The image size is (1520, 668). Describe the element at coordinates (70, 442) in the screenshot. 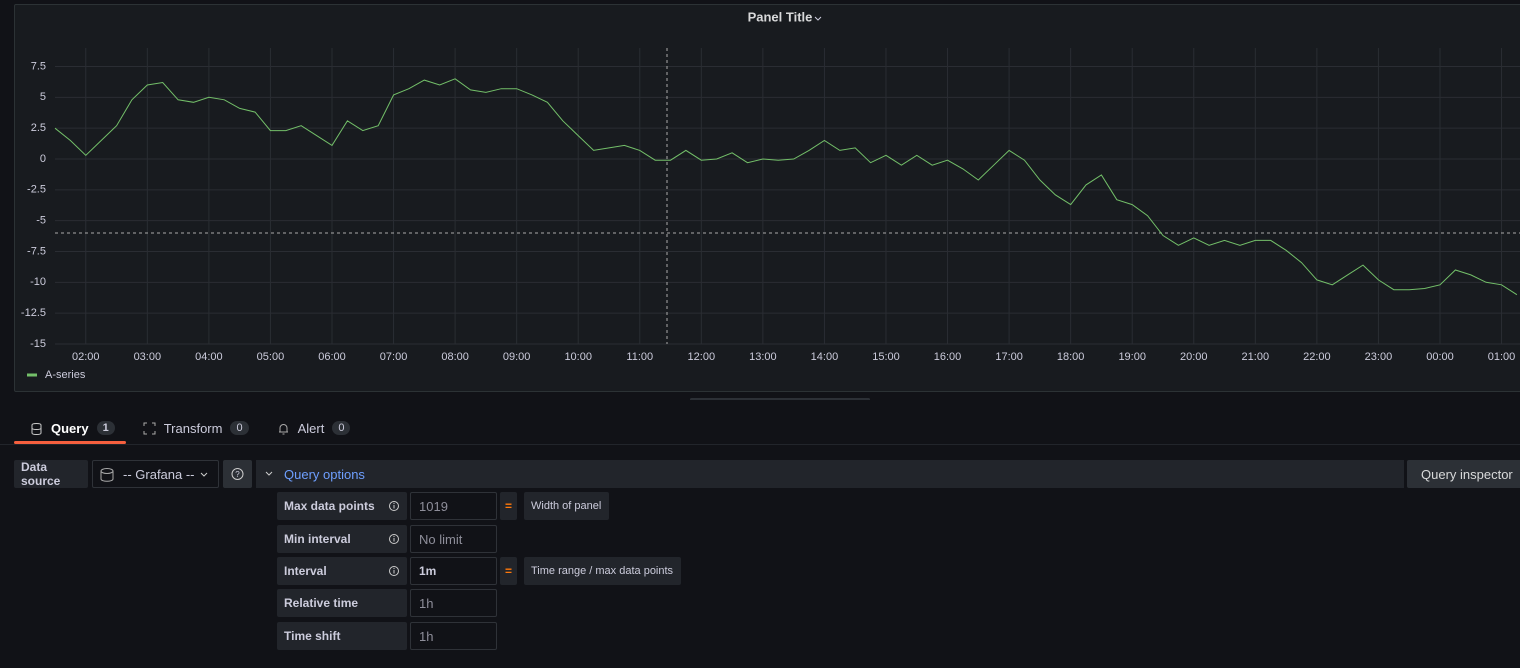

I see `tab-underline` at that location.